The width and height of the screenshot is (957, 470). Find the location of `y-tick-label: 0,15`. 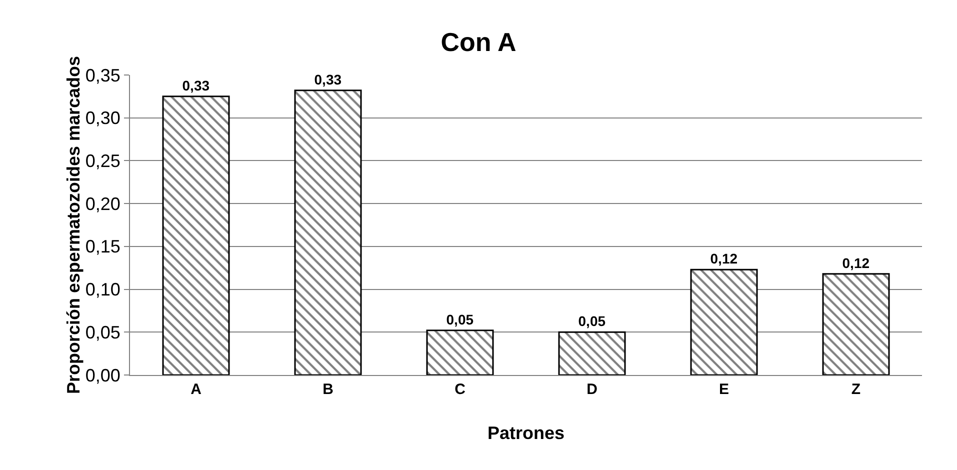

y-tick-label: 0,15 is located at coordinates (102, 246).